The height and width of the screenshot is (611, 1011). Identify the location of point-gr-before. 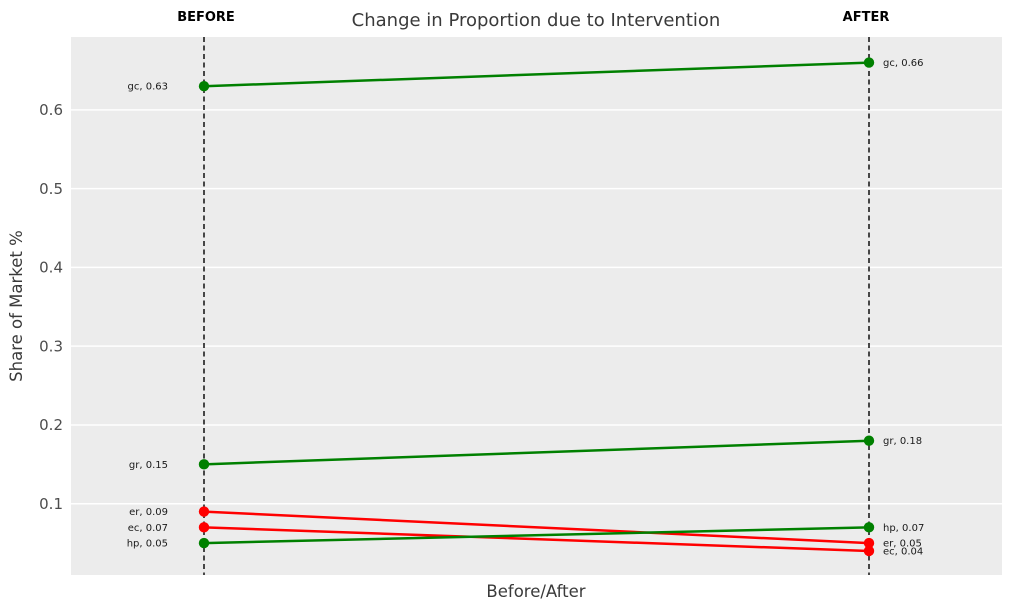
(204, 464).